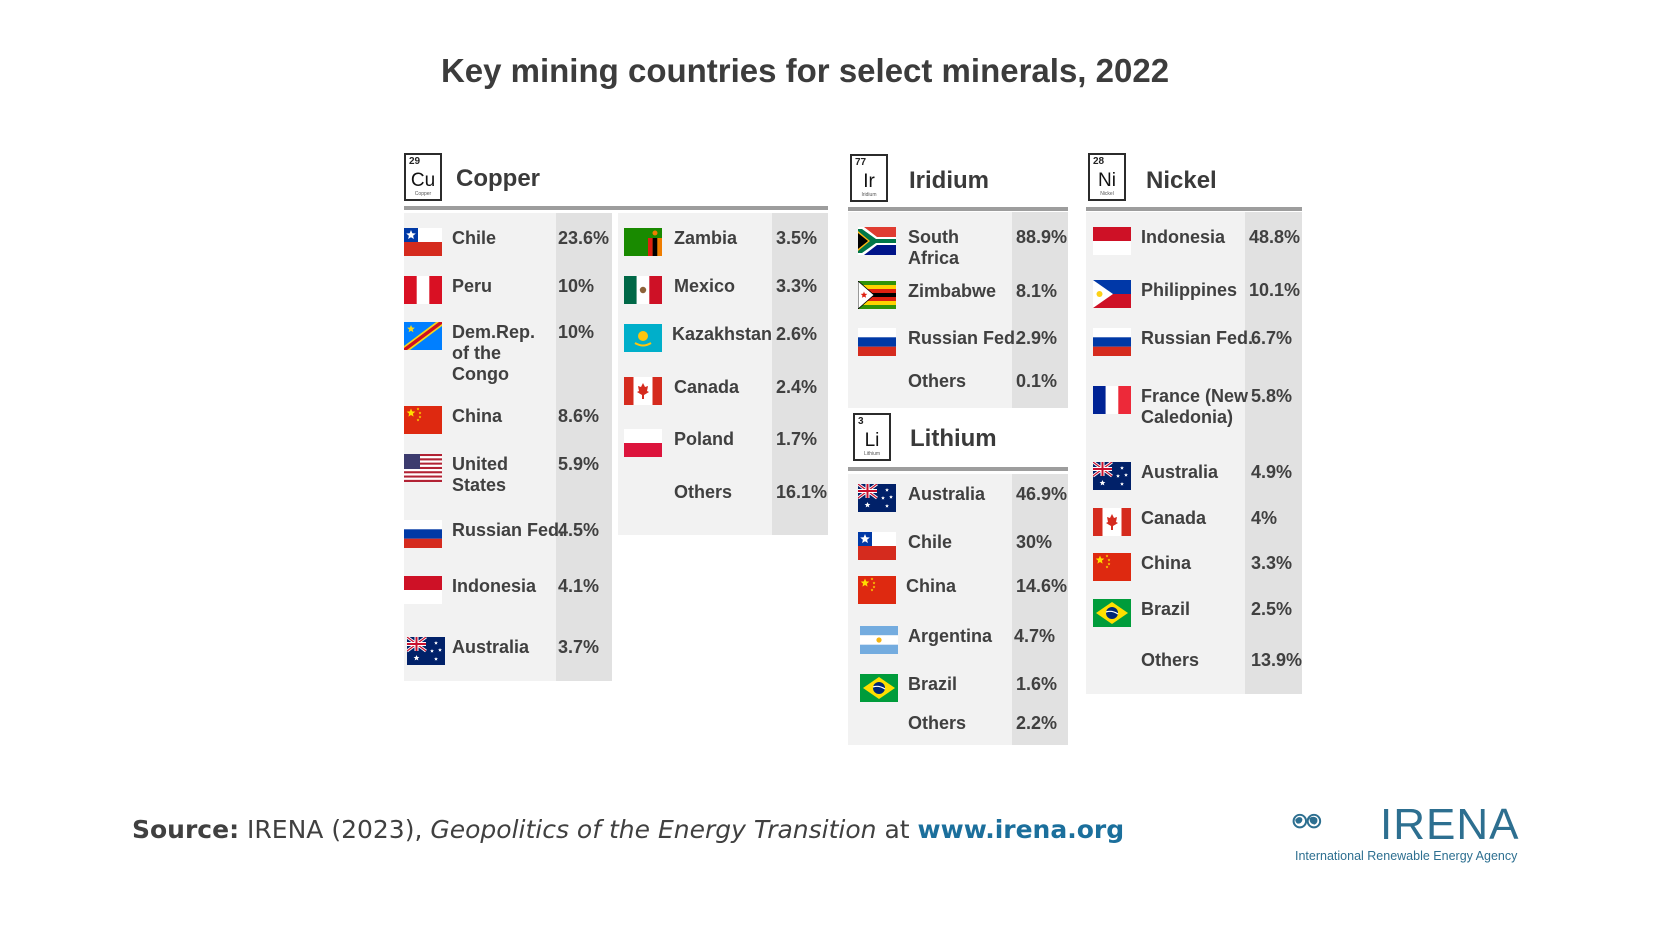 Image resolution: width=1667 pixels, height=937 pixels. What do you see at coordinates (514, 426) in the screenshot?
I see `copper-row: China 8.6%` at bounding box center [514, 426].